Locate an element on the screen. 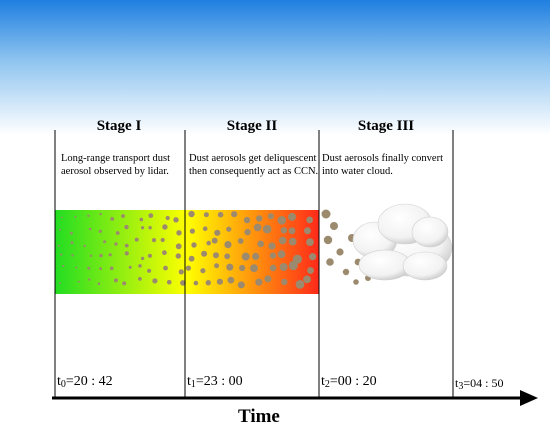 Image resolution: width=550 pixels, height=432 pixels. stage-2-description-line-2: then consequently act as CCN. is located at coordinates (254, 171).